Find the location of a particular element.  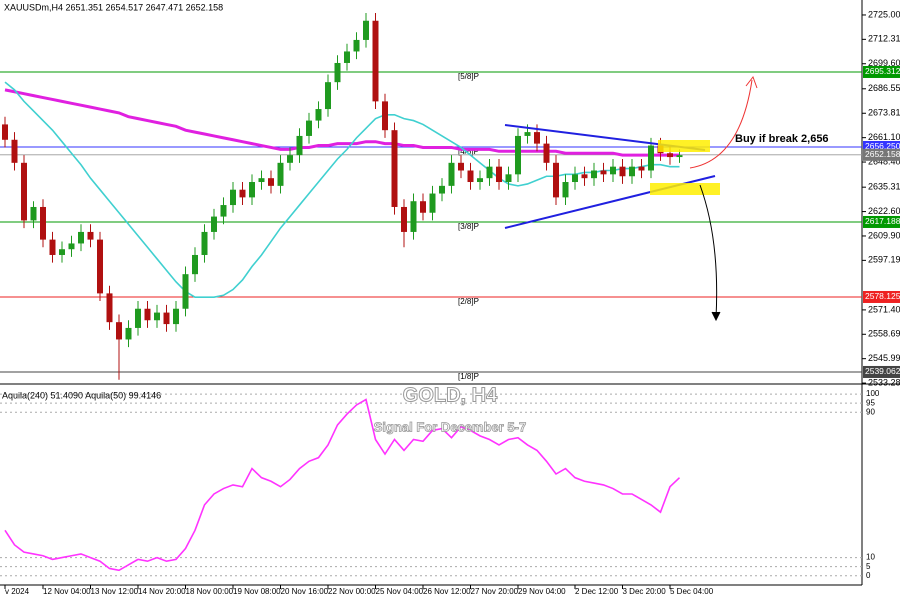

sell-arrow is located at coordinates (708, 251).